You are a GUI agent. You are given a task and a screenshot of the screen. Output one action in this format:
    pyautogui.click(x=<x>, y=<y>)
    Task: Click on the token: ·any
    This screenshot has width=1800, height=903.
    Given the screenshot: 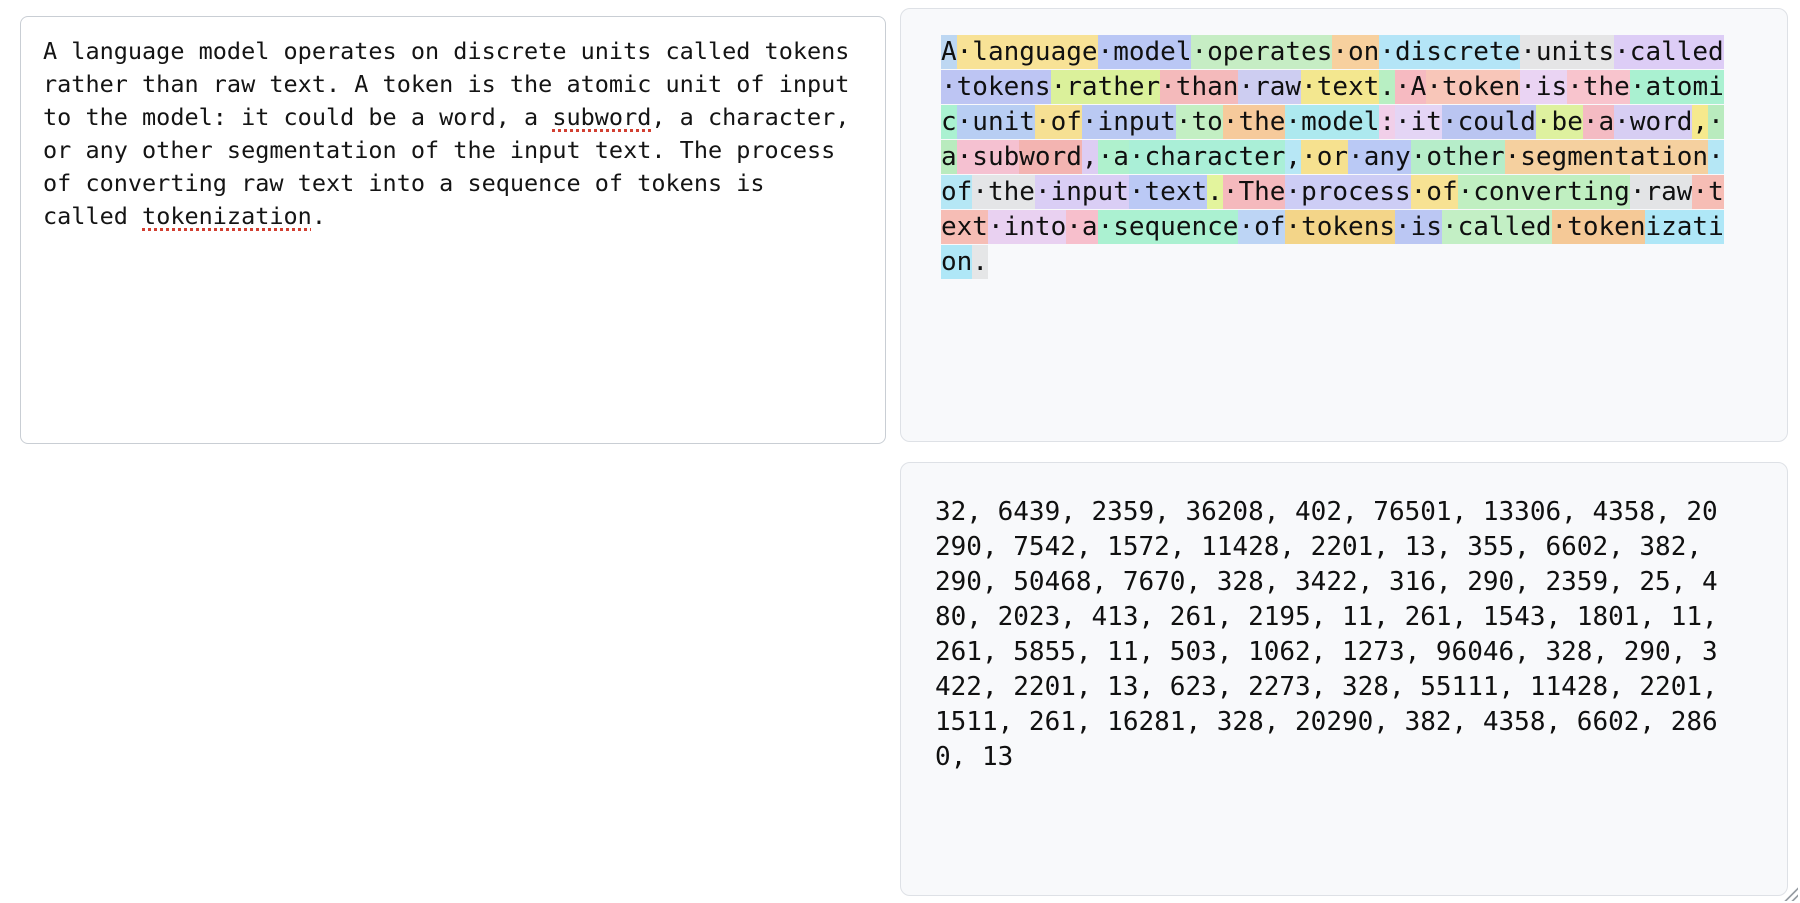 What is the action you would take?
    pyautogui.click(x=1379, y=157)
    